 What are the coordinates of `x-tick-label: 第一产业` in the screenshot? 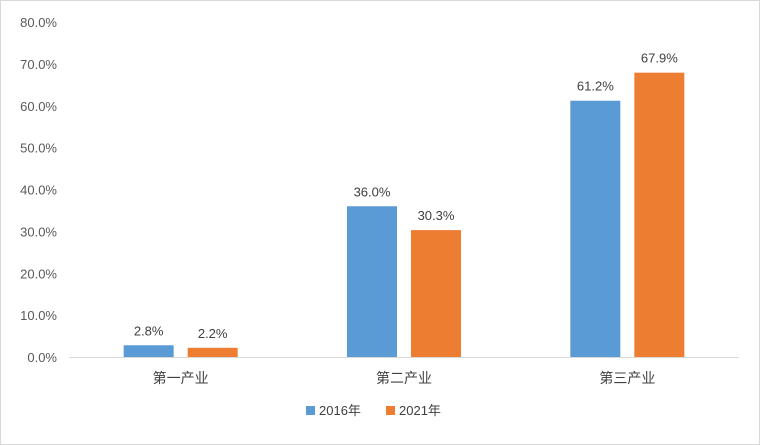 It's located at (181, 378).